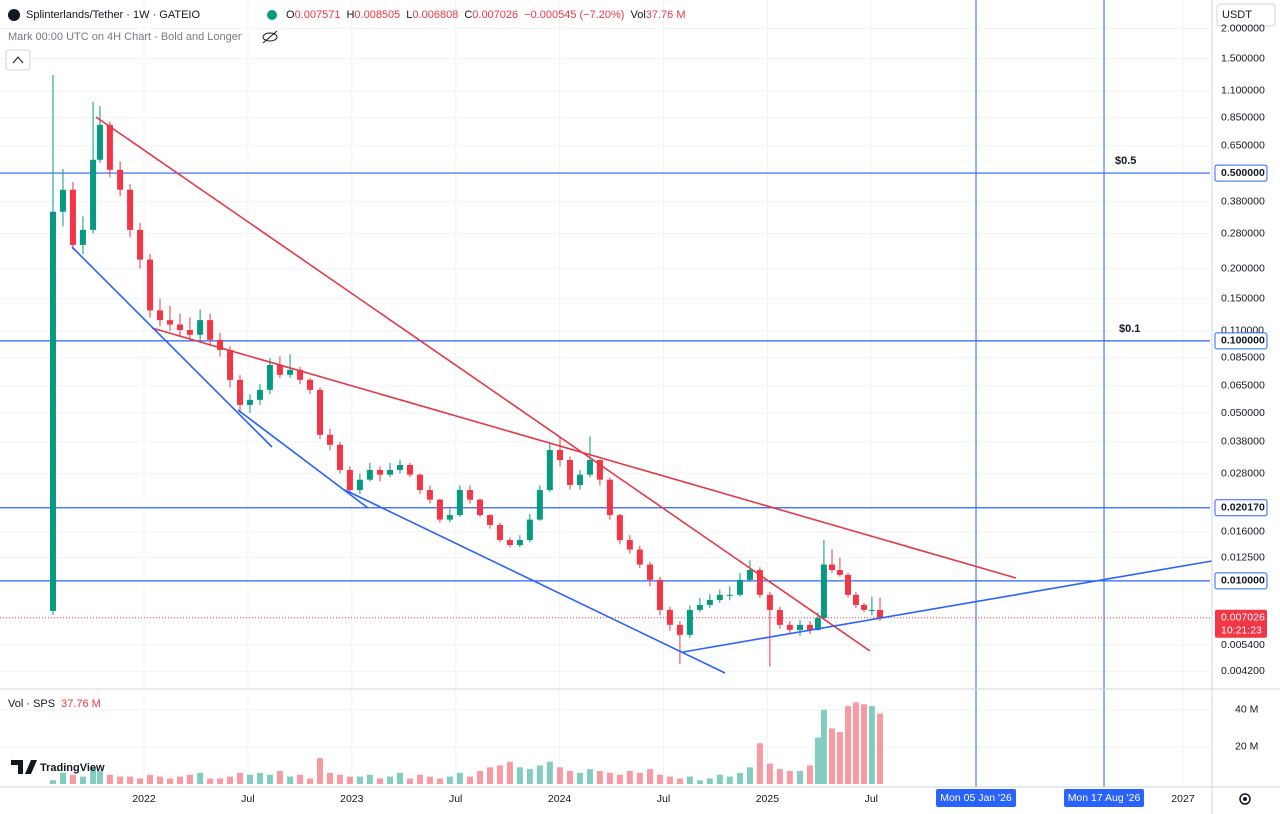 The image size is (1280, 814). What do you see at coordinates (1246, 15) in the screenshot?
I see `currency-button` at bounding box center [1246, 15].